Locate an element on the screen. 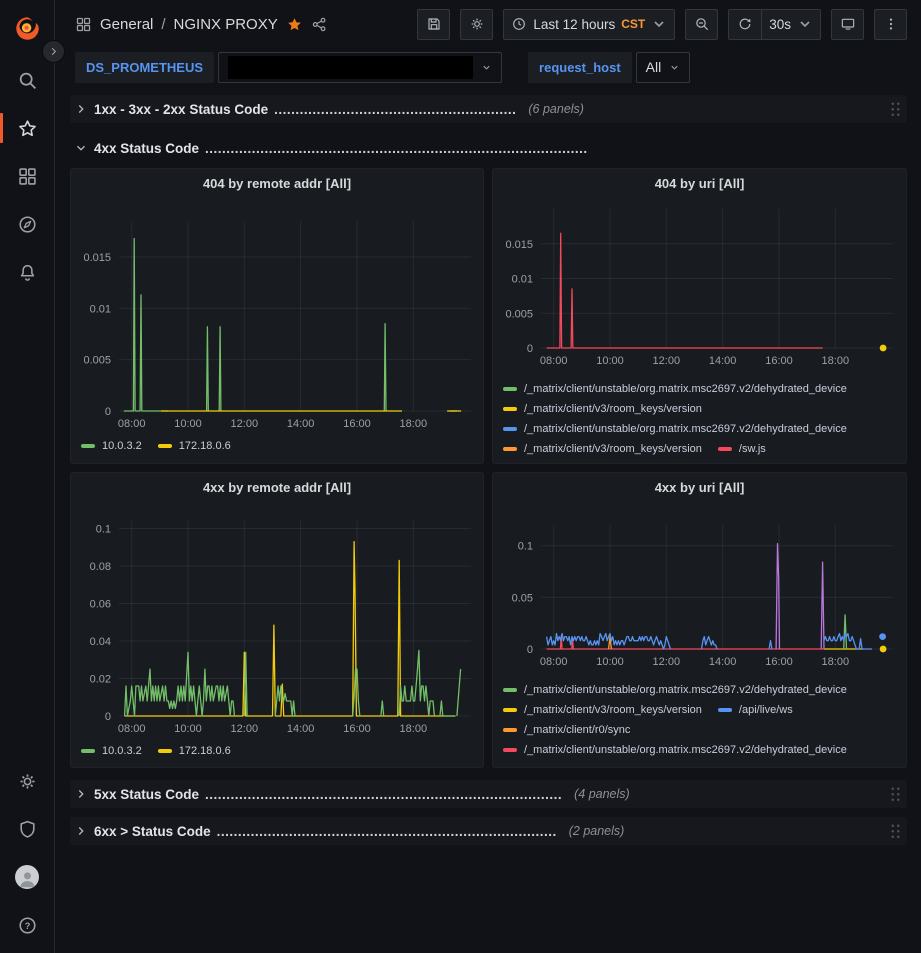 This screenshot has width=921, height=953. sidebar-item-profile is located at coordinates (27, 877).